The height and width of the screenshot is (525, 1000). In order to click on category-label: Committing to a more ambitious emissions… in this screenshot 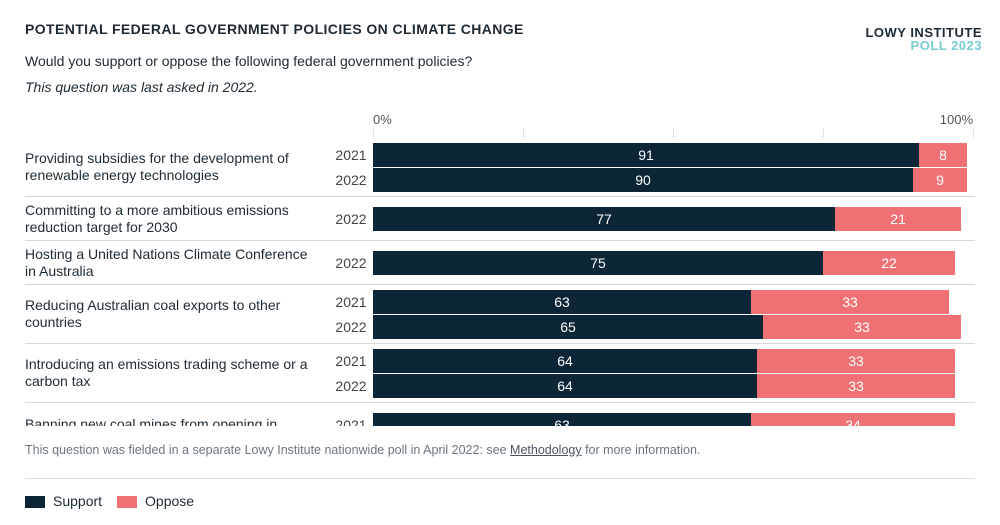, I will do `click(157, 218)`.